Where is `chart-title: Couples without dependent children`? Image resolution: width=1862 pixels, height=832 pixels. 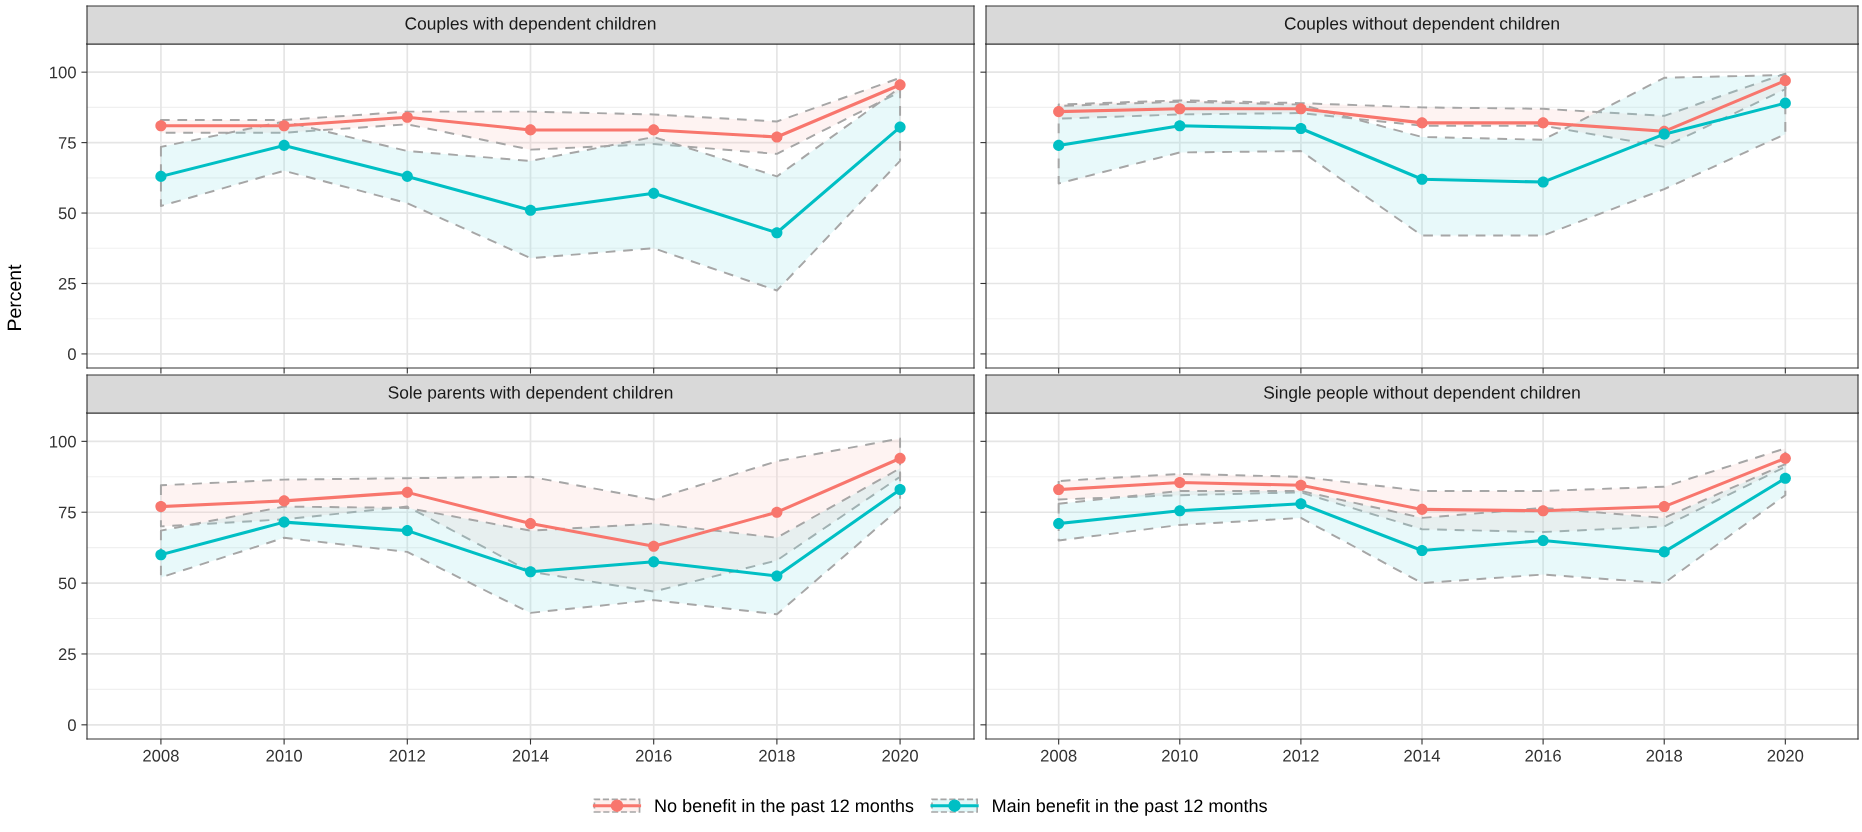
chart-title: Couples without dependent children is located at coordinates (1421, 25).